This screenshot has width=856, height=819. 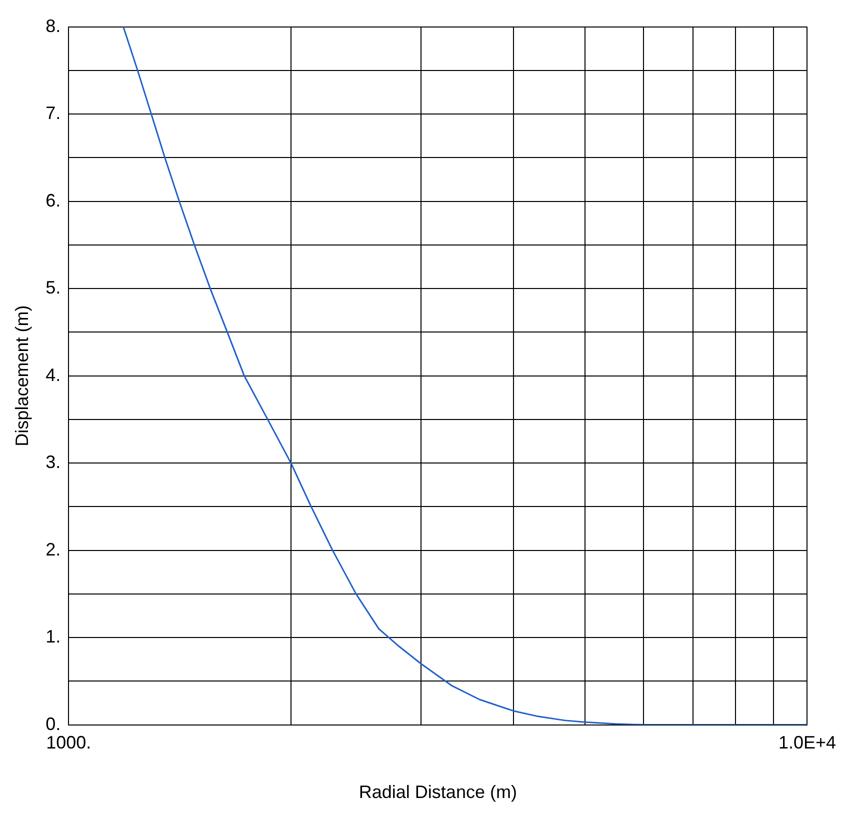 I want to click on y-tick-label: 7., so click(x=53, y=113).